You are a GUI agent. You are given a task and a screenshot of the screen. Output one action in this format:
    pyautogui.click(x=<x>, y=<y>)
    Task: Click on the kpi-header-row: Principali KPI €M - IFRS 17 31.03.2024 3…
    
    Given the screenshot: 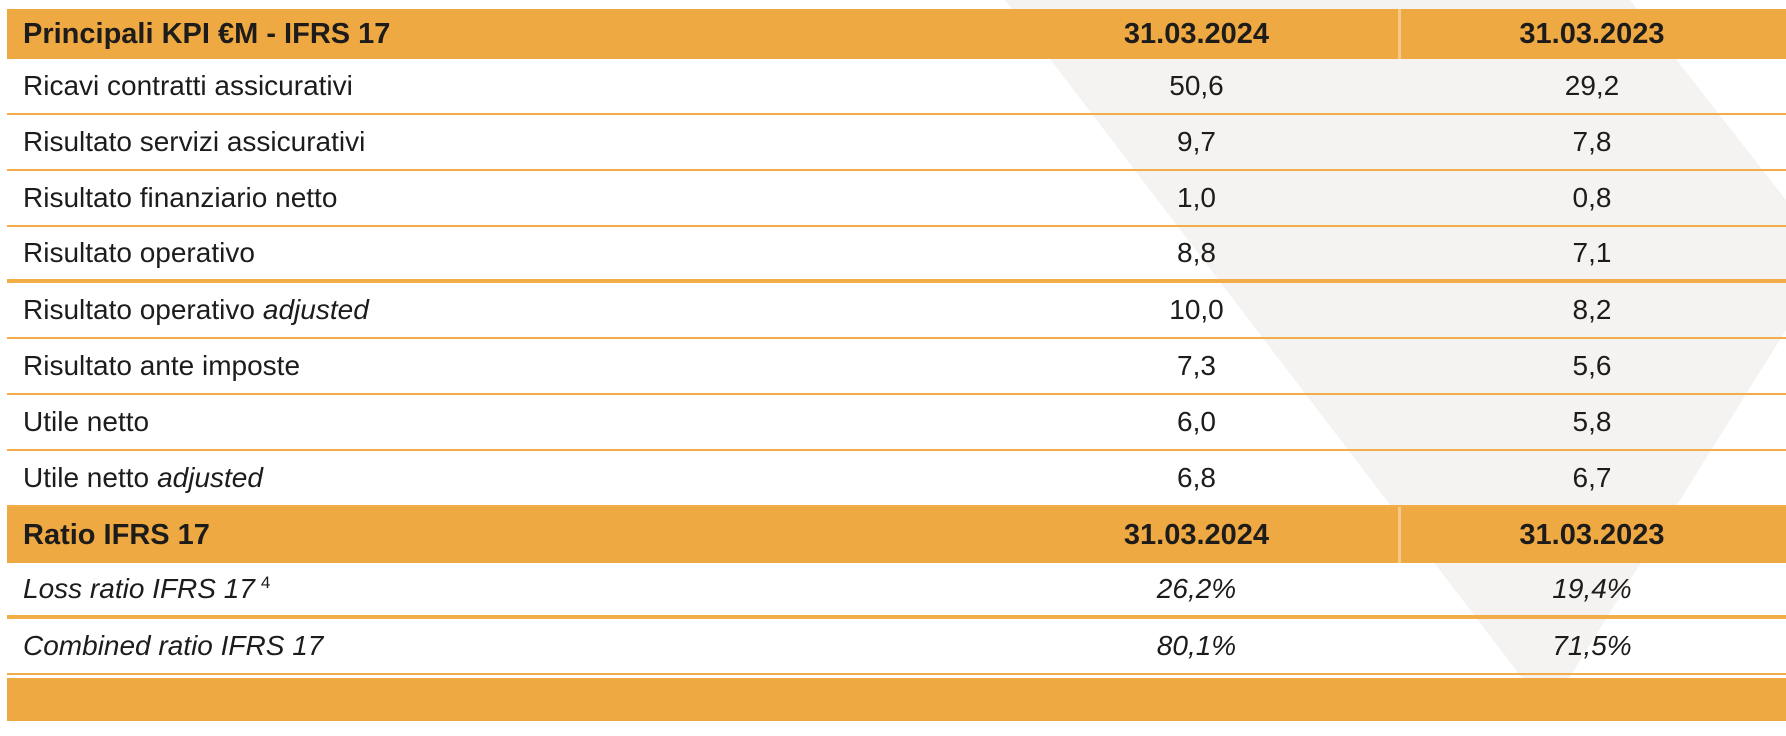 What is the action you would take?
    pyautogui.click(x=896, y=34)
    